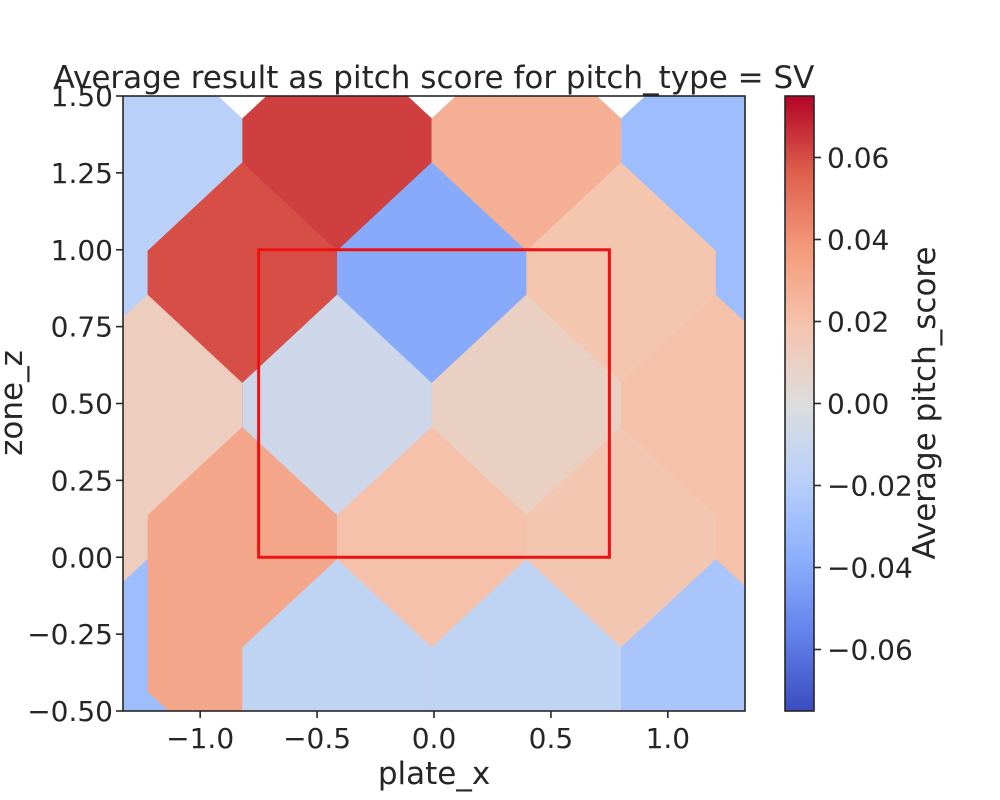  I want to click on x-axis-ticks: −1.0 −0.5 0.0 0.5 1.0, so click(428, 733).